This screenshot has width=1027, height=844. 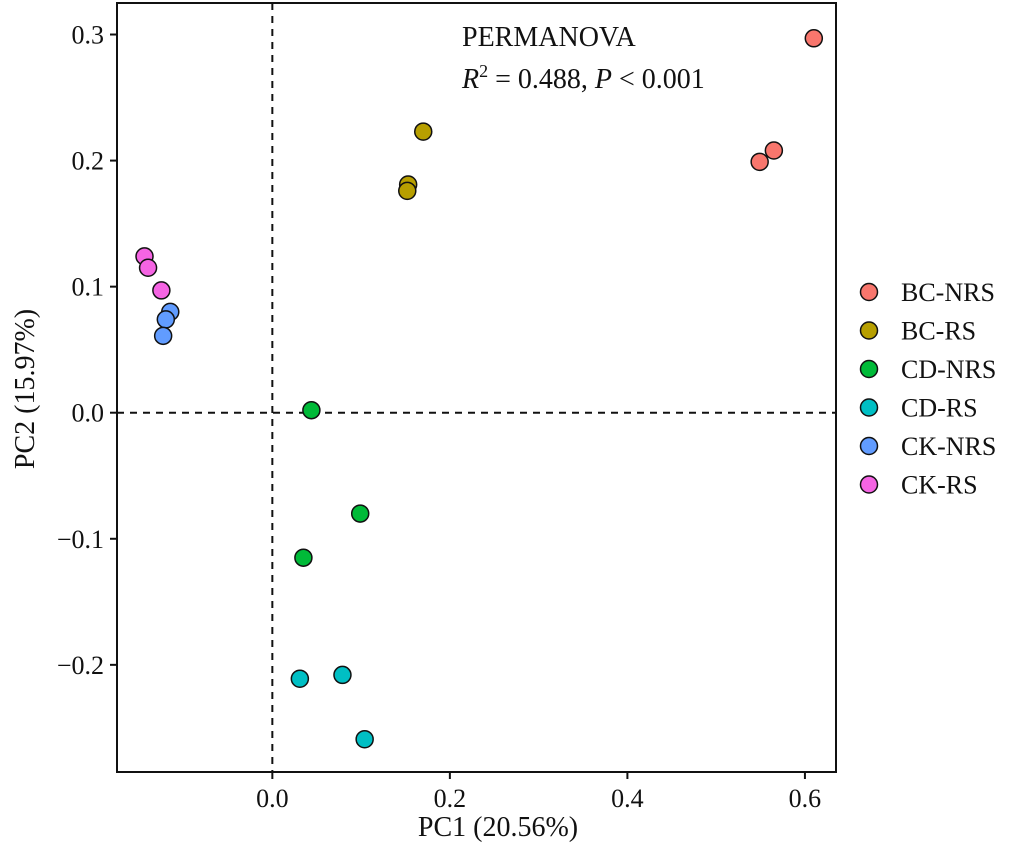 I want to click on legend-label-ck-nrs: CK-NRS, so click(x=948, y=446).